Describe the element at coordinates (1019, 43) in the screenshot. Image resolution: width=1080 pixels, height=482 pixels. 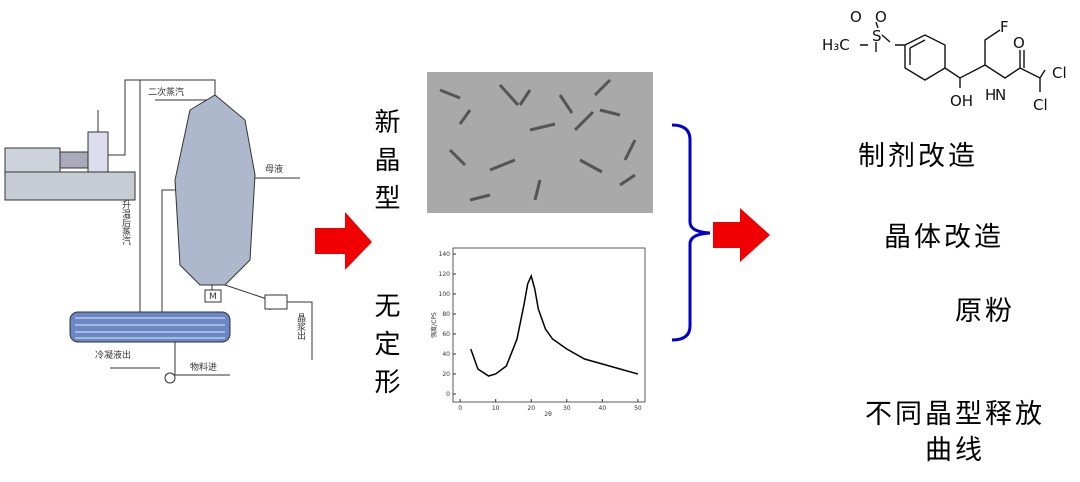
I see `carbonyl-oxygen: O` at that location.